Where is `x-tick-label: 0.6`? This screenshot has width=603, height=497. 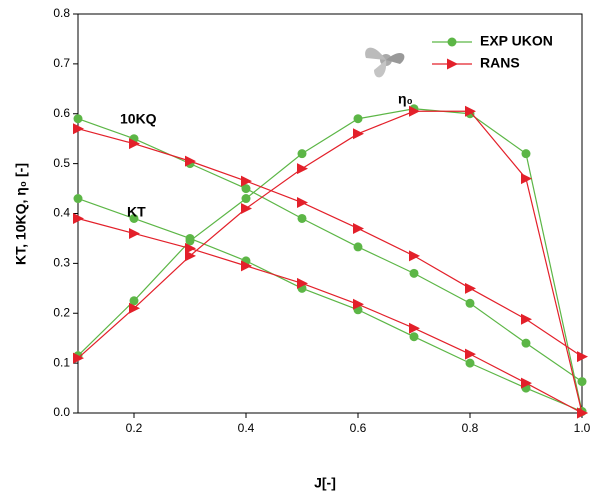
x-tick-label: 0.6 is located at coordinates (358, 428).